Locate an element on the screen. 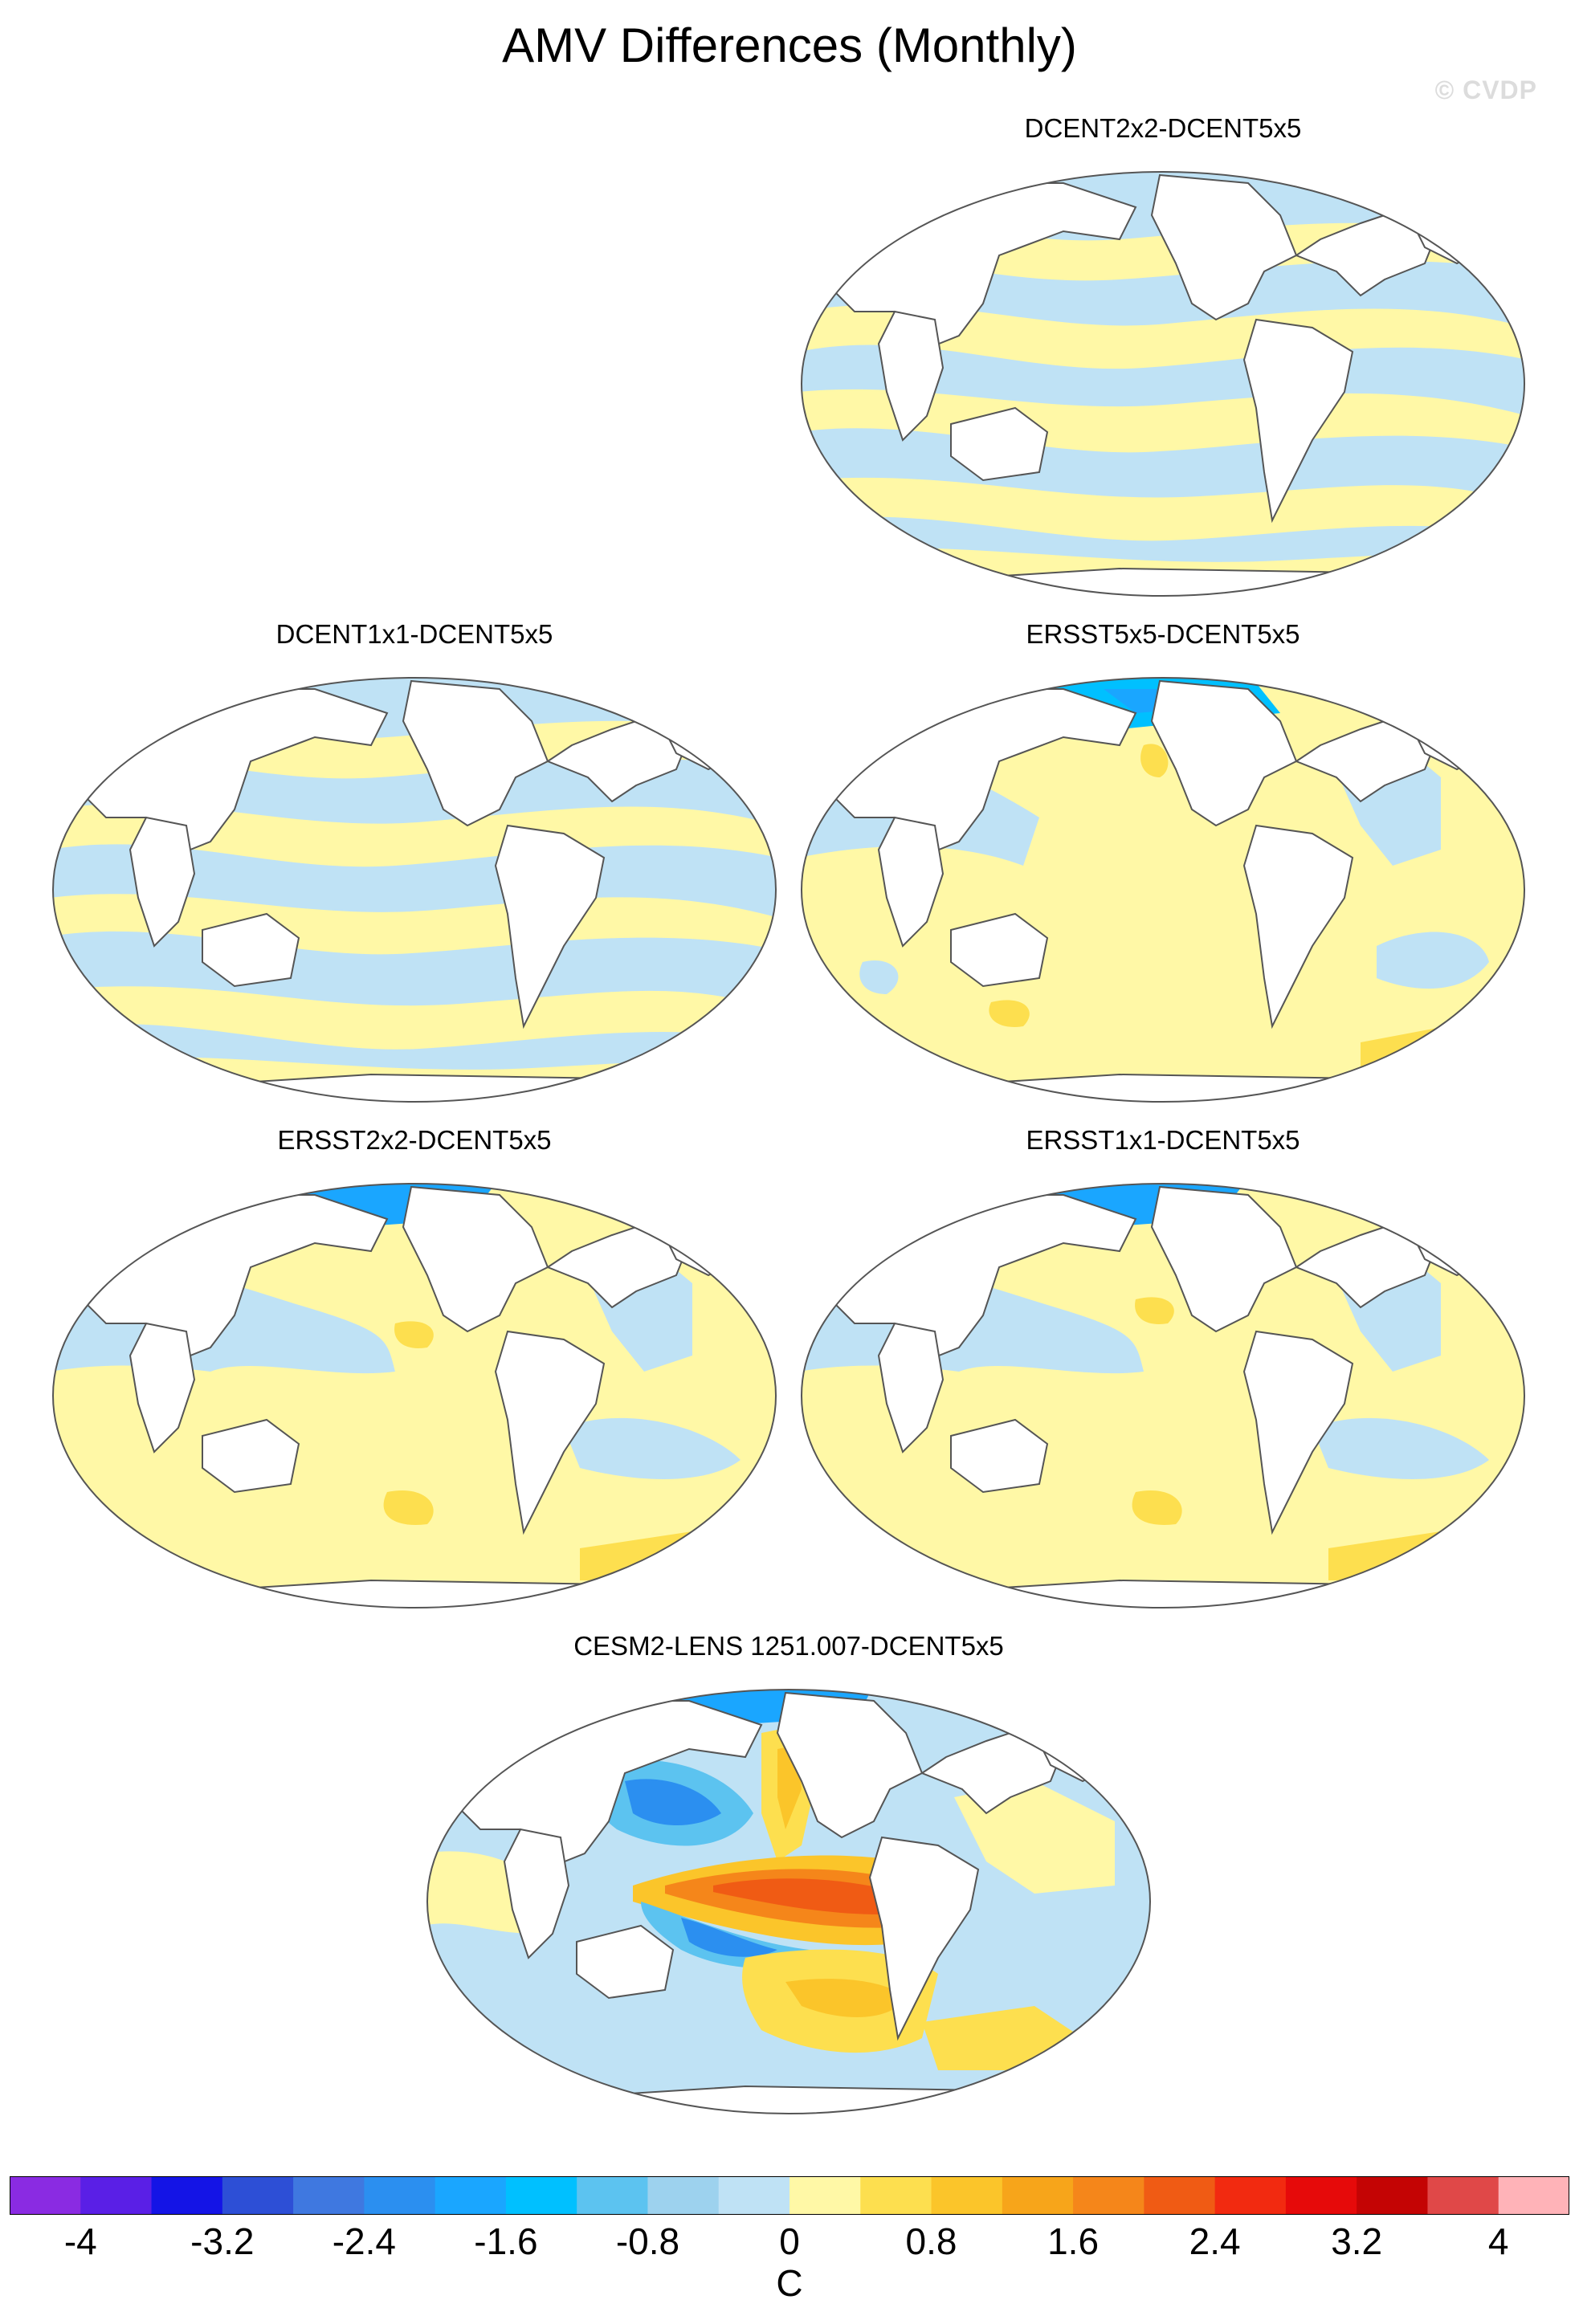 This screenshot has width=1579, height=2324. map-panel-ersst2x2: ERSST2x2-DCENT5x5 is located at coordinates (414, 1381).